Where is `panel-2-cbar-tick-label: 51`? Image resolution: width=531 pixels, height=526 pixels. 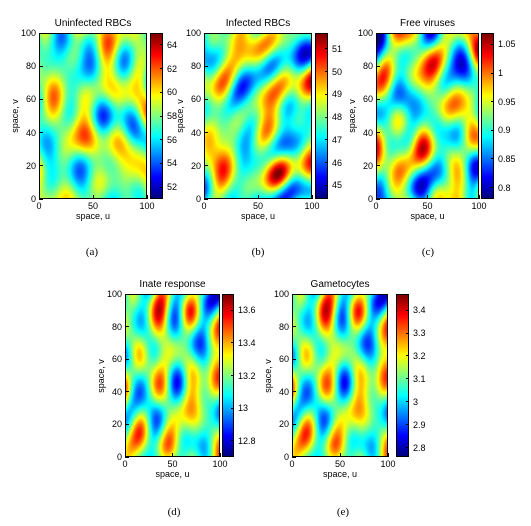 panel-2-cbar-tick-label: 51 is located at coordinates (337, 48).